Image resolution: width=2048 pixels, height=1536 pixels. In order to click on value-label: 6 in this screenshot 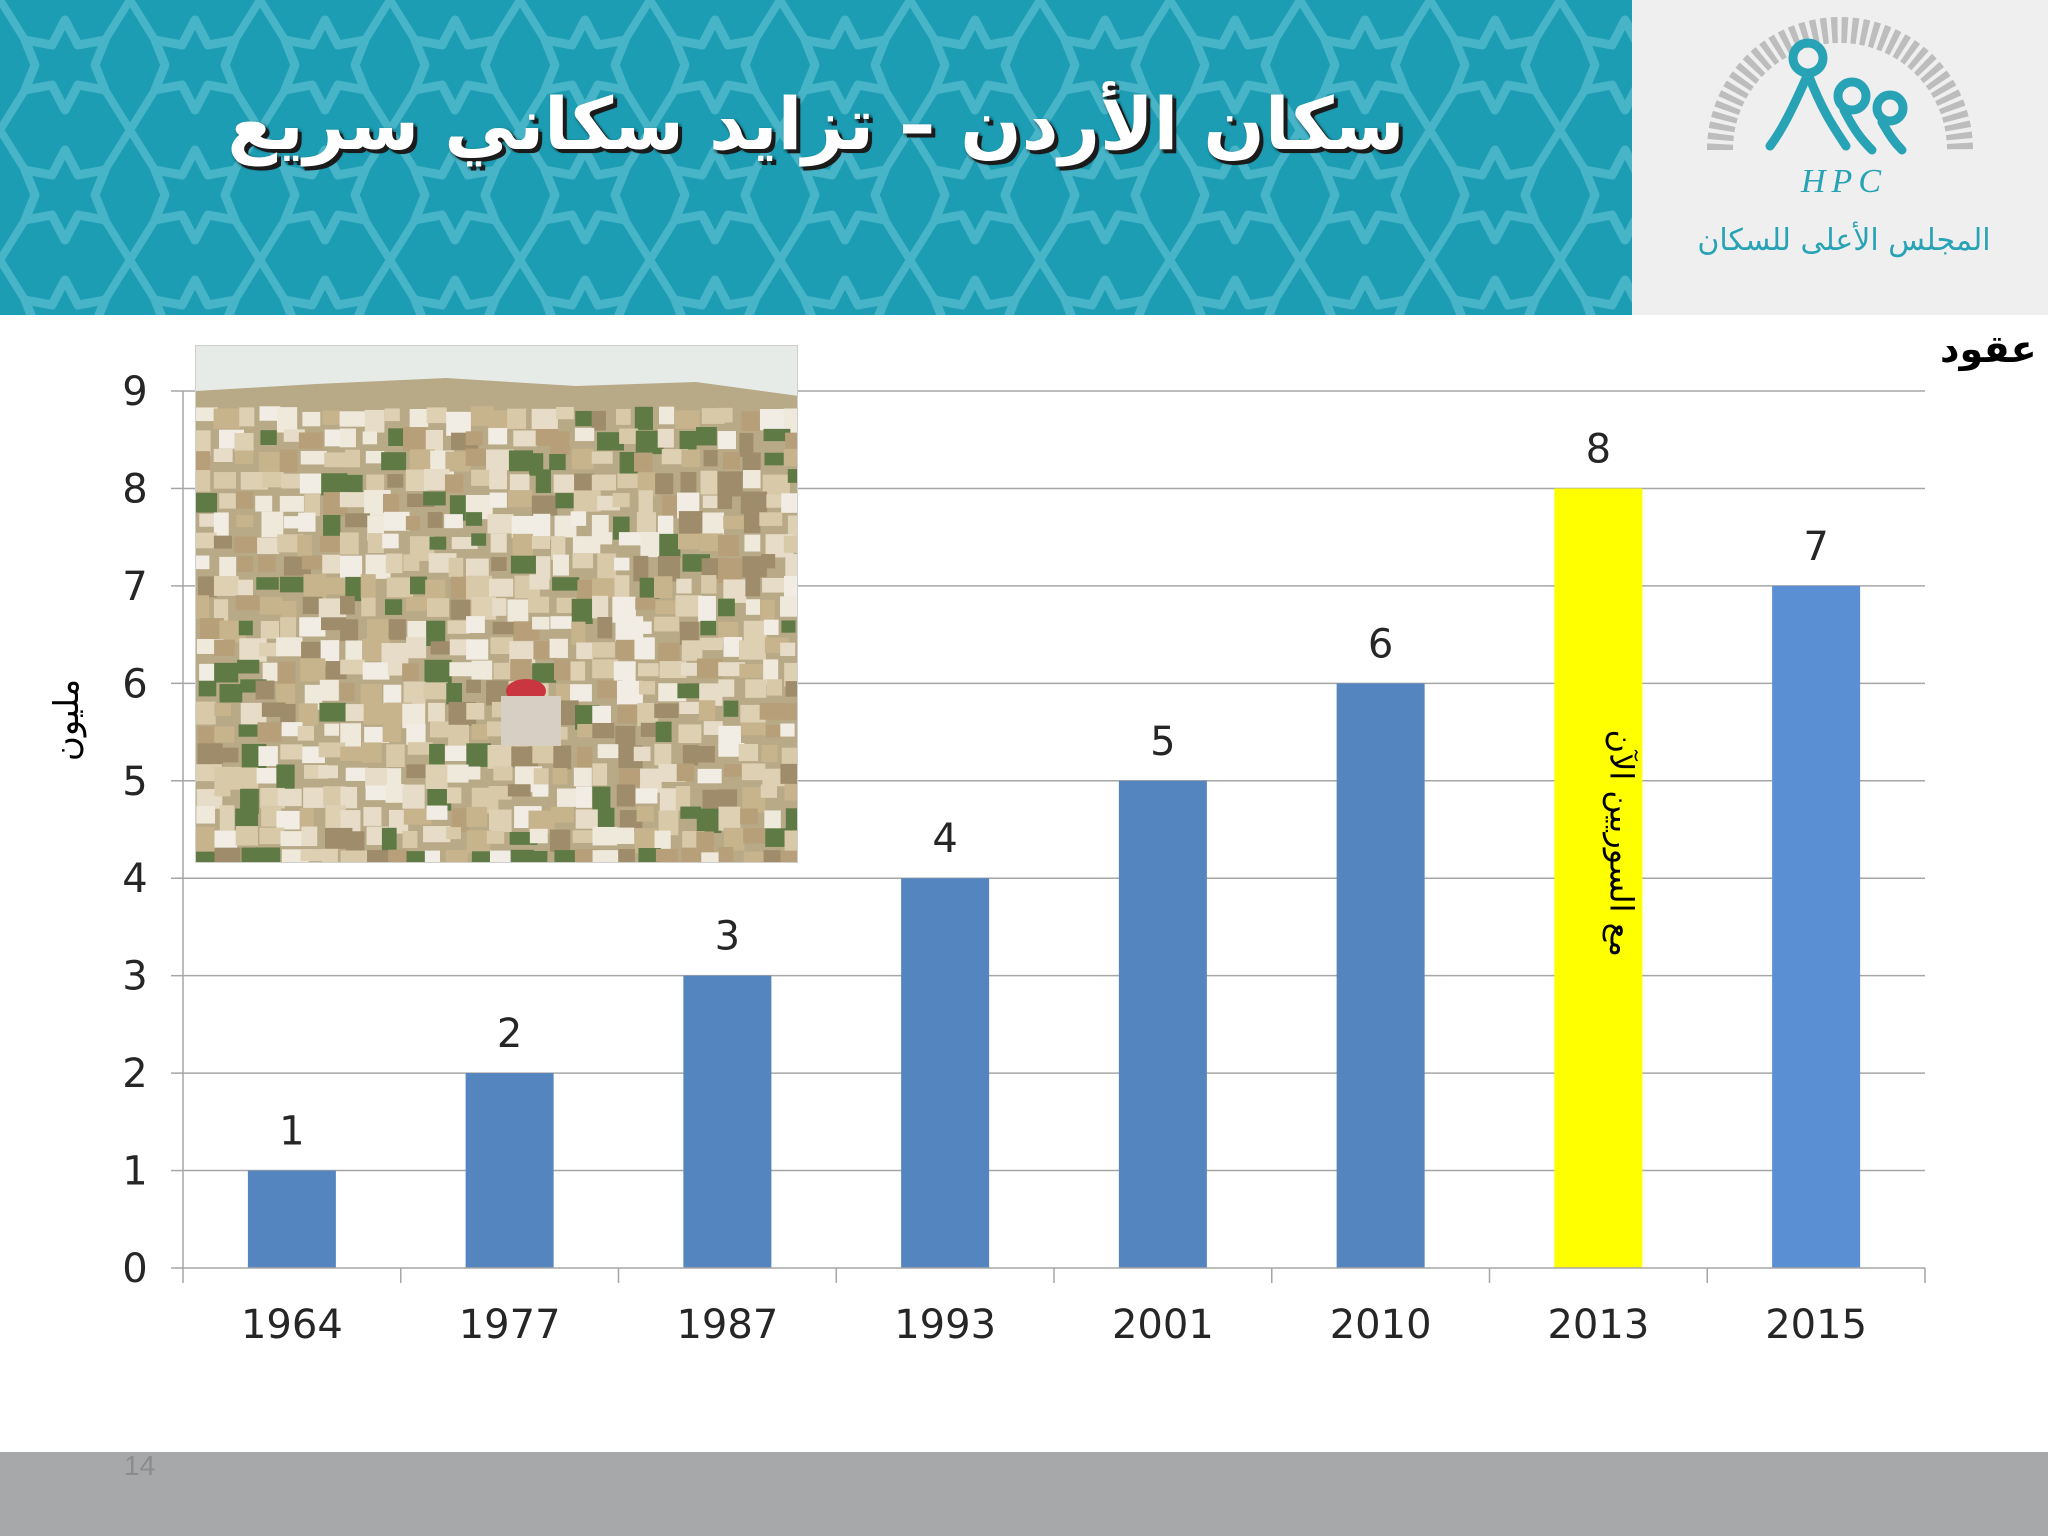, I will do `click(1380, 644)`.